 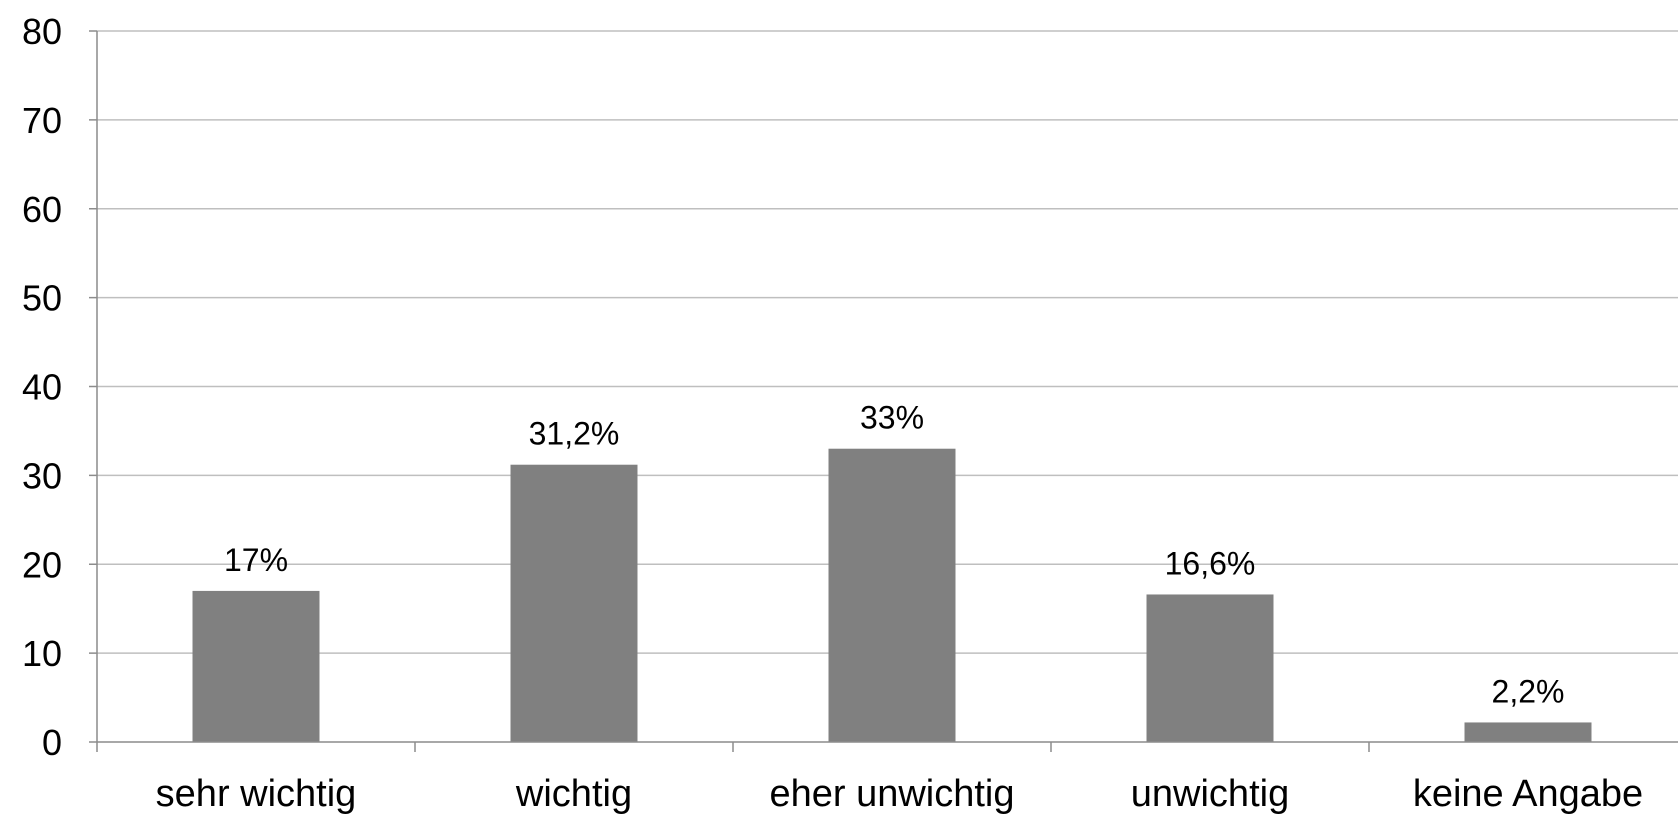 What do you see at coordinates (573, 793) in the screenshot?
I see `x-tick-label: wichtig` at bounding box center [573, 793].